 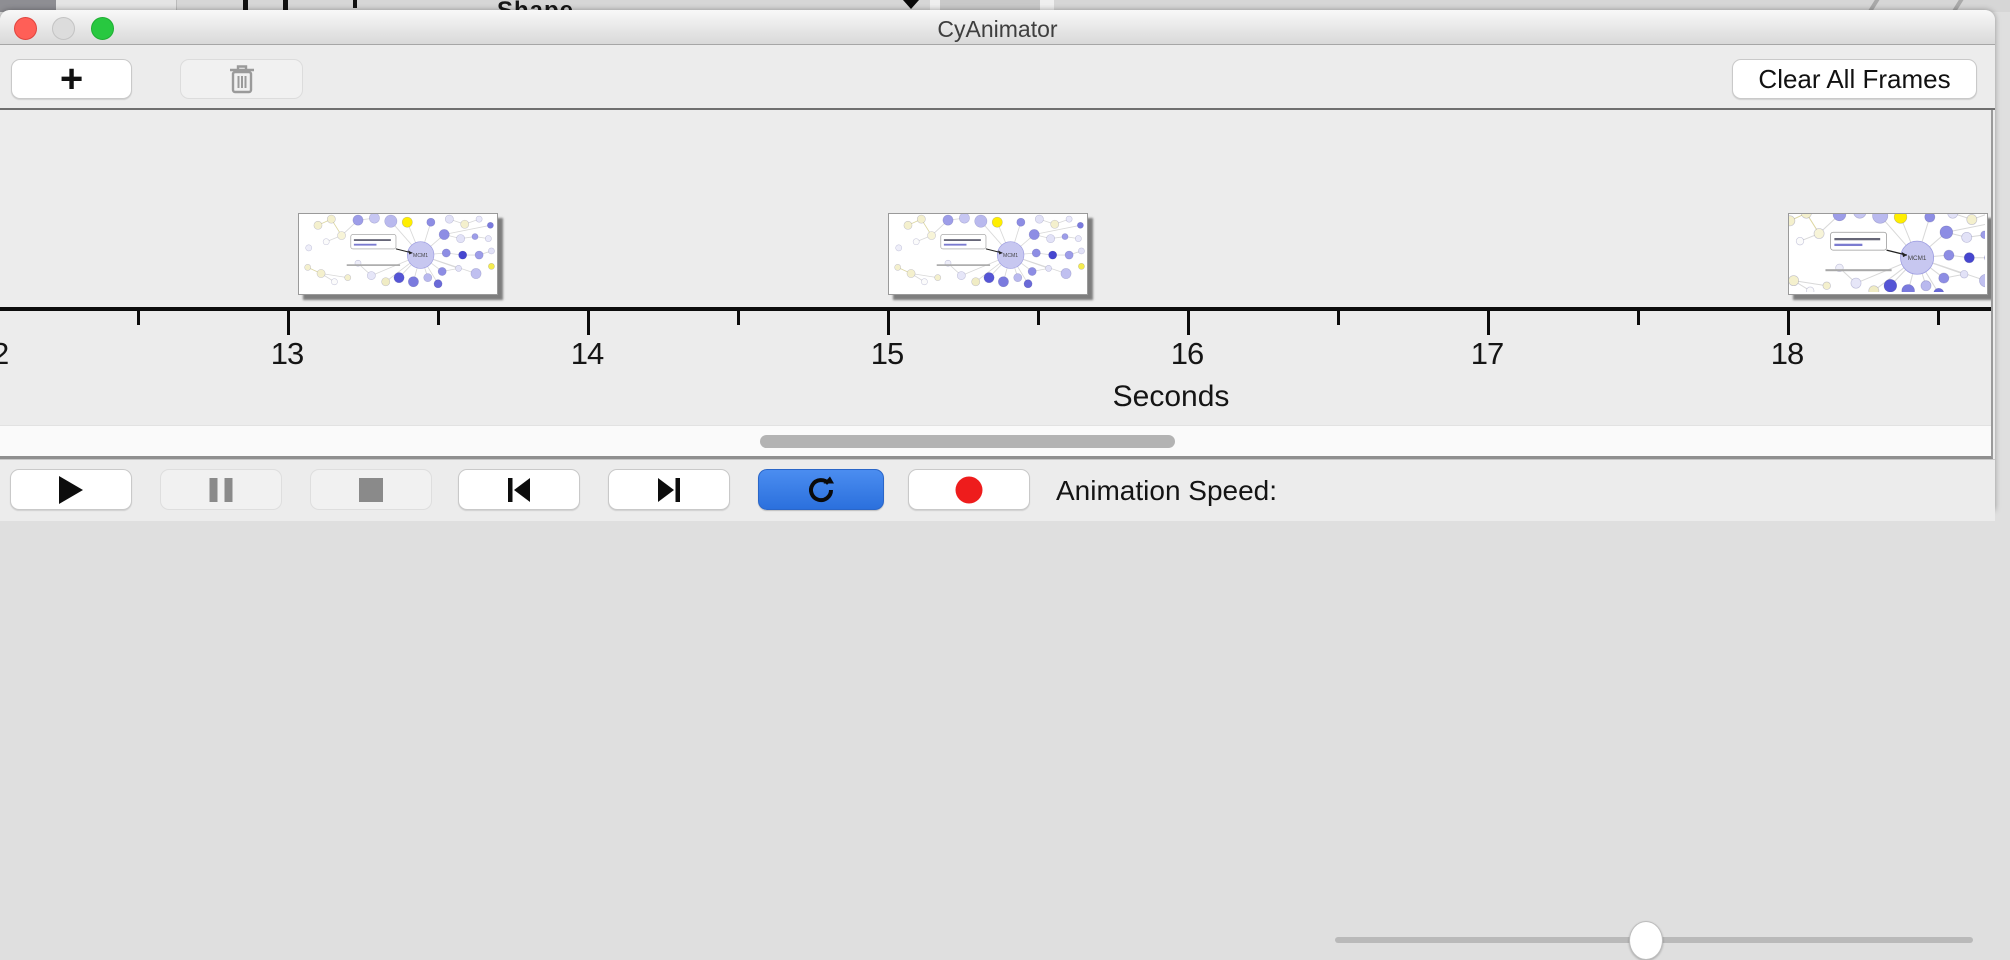 I want to click on pause-button, so click(x=221, y=489).